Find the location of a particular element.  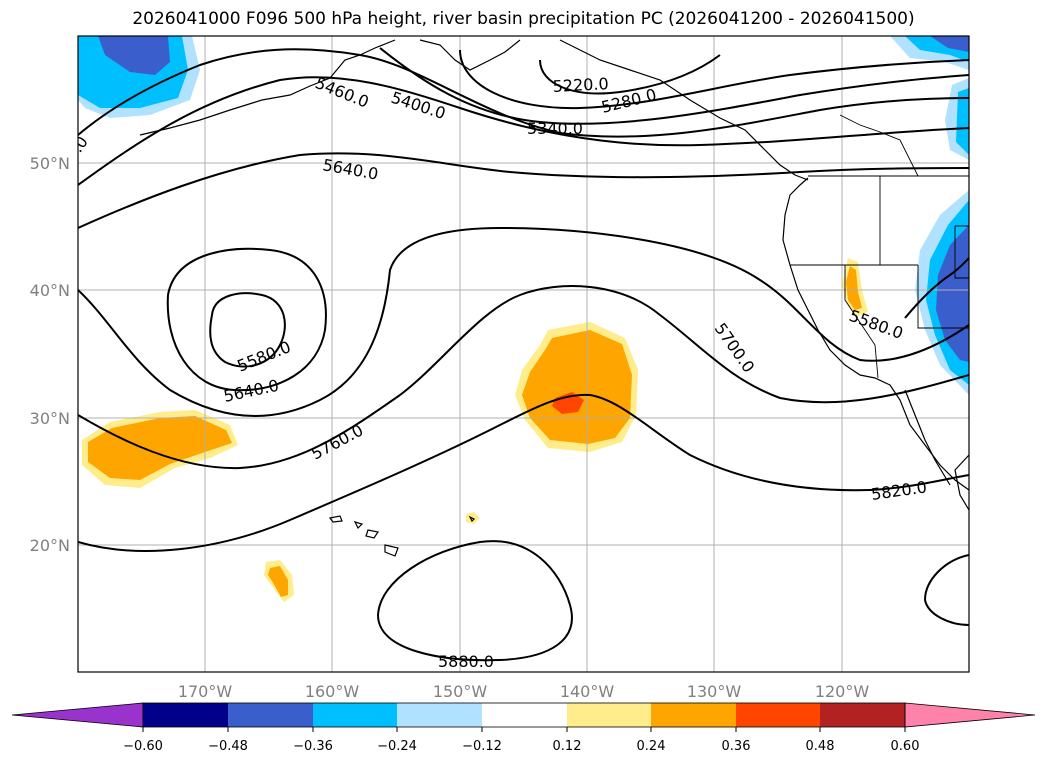

colorbar-tick: 0.48 is located at coordinates (820, 746).